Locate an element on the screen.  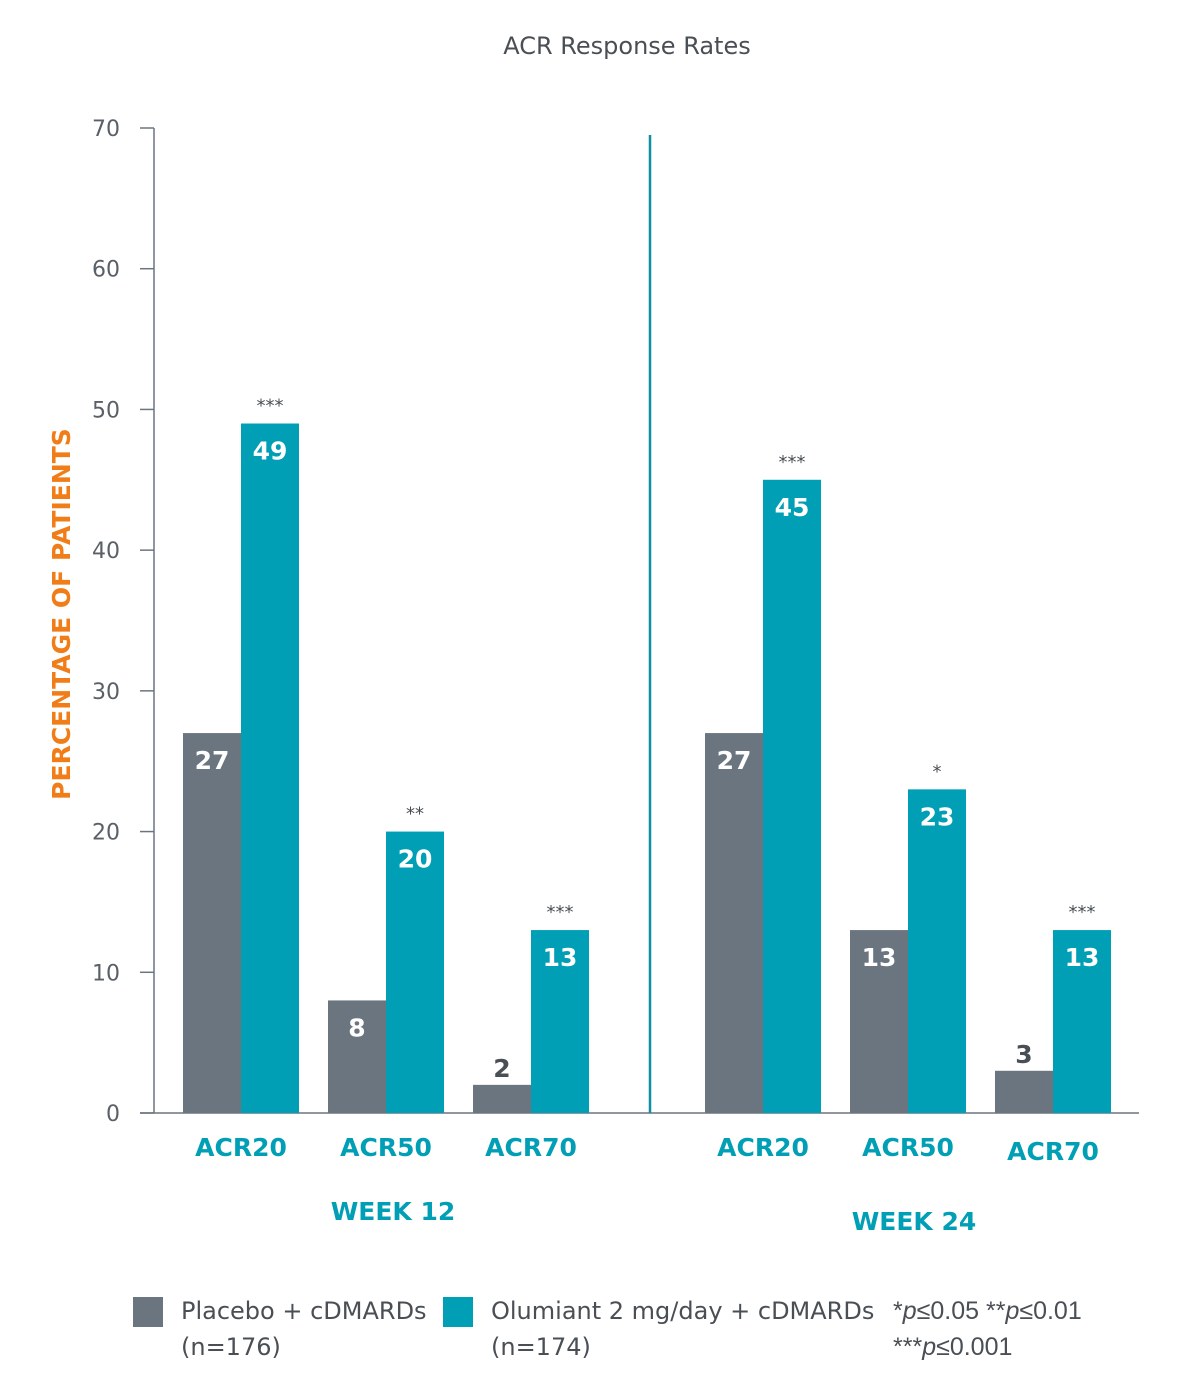
chart-title: ACR Response Rates is located at coordinates (627, 46).